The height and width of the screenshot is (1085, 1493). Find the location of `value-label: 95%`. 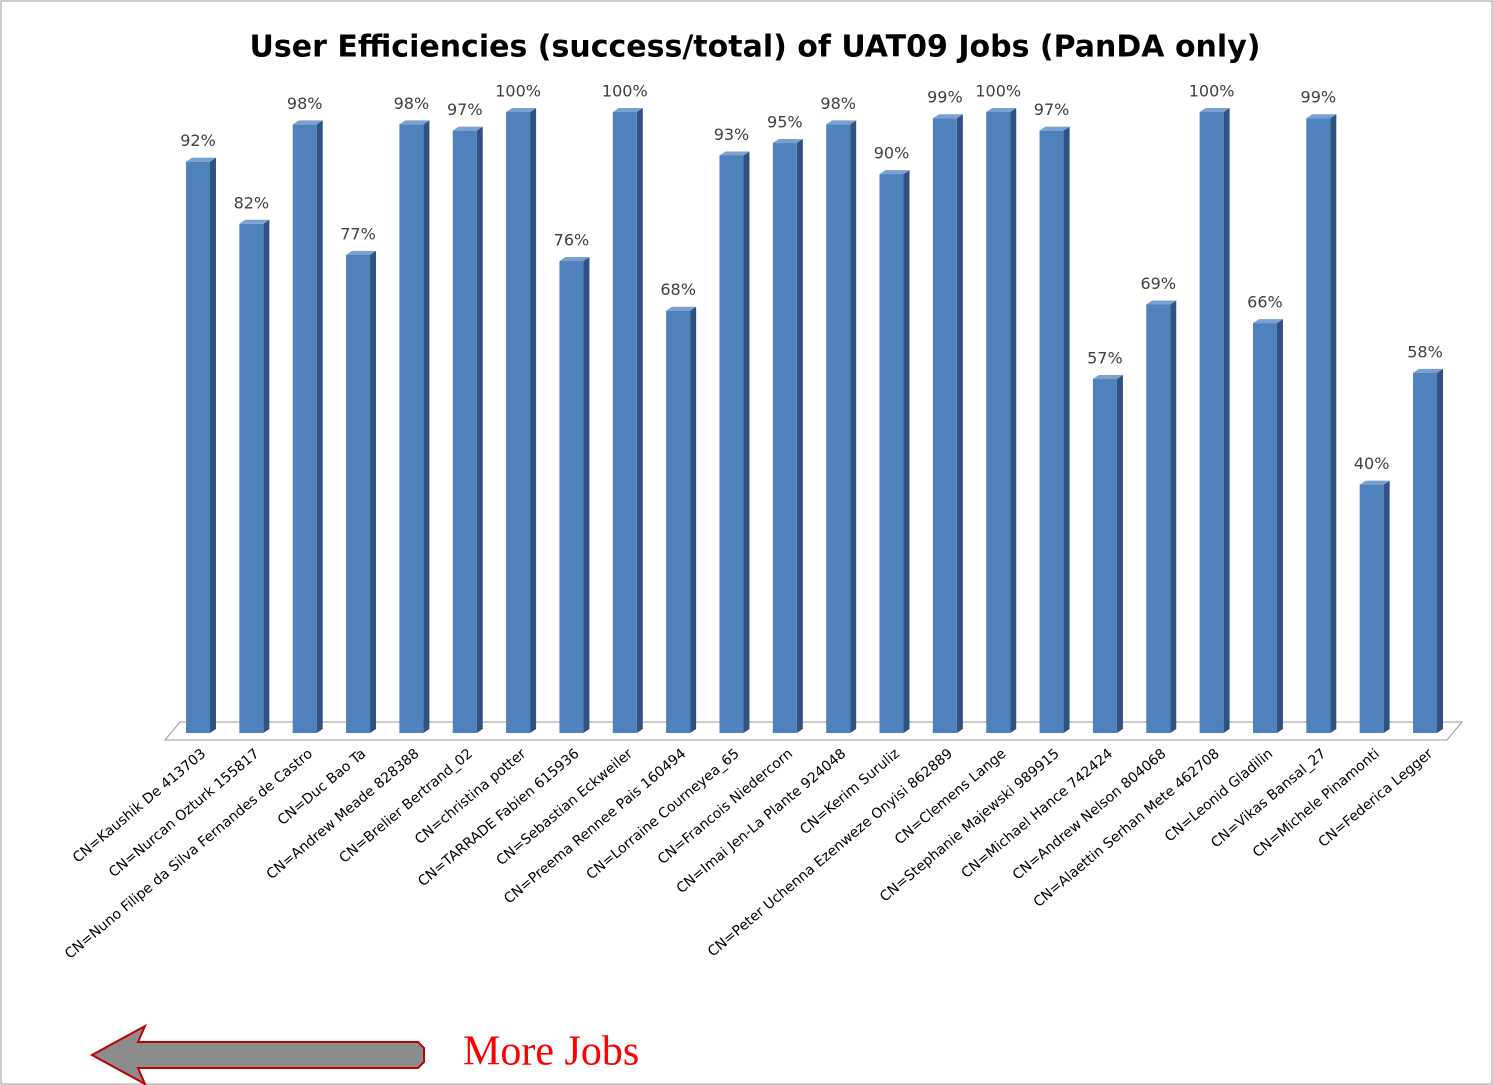

value-label: 95% is located at coordinates (785, 122).